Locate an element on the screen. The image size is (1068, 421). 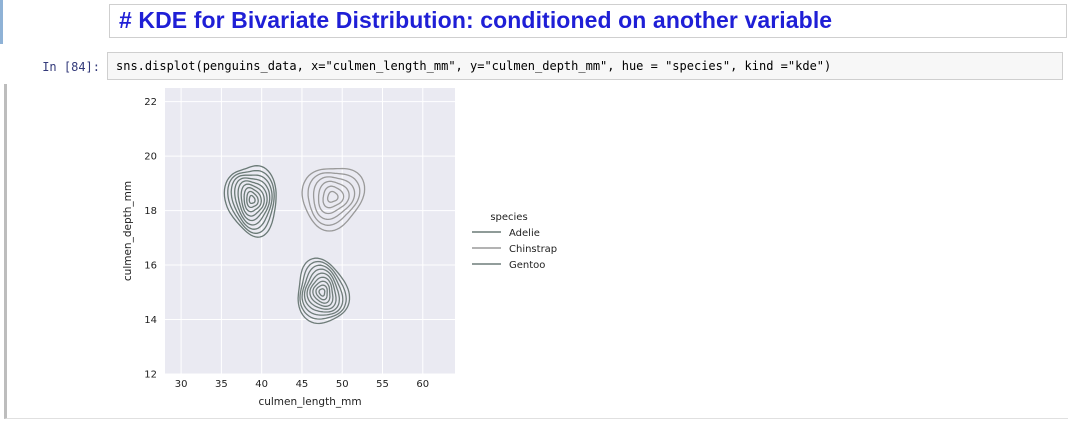
x-tick-labels: 30 35 40 45 50 55 60 is located at coordinates (302, 384).